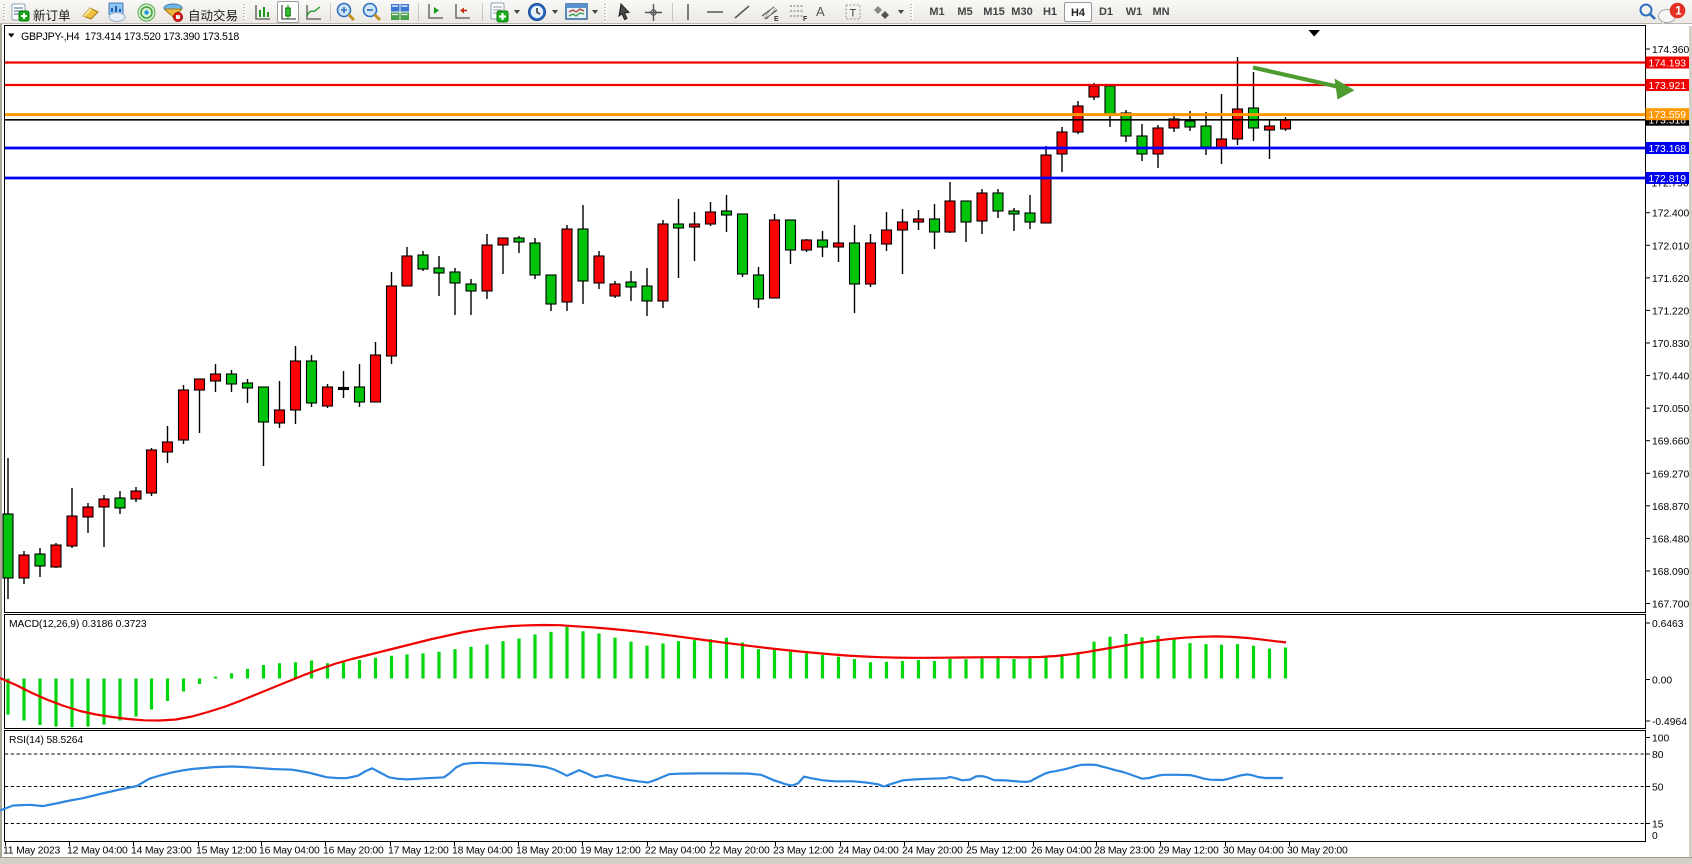 The height and width of the screenshot is (864, 1692). What do you see at coordinates (1658, 788) in the screenshot?
I see `svg-text: 50` at bounding box center [1658, 788].